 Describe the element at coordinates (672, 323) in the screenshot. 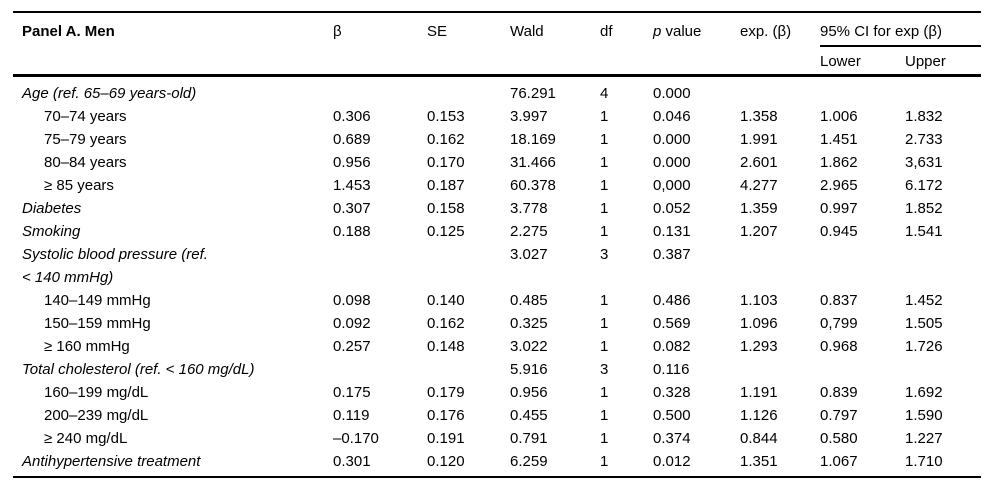

I see `cell-p: 0.569` at that location.